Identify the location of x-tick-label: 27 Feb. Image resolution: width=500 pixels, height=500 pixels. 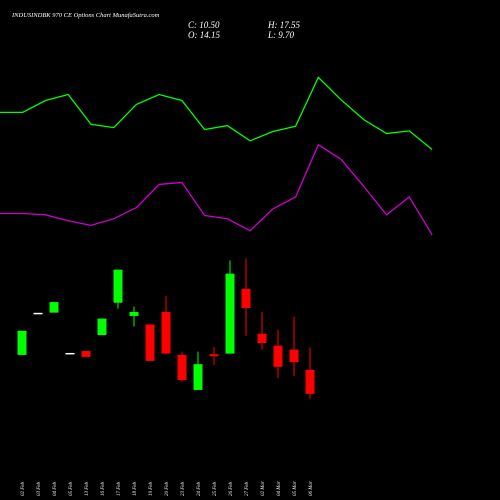
(247, 488).